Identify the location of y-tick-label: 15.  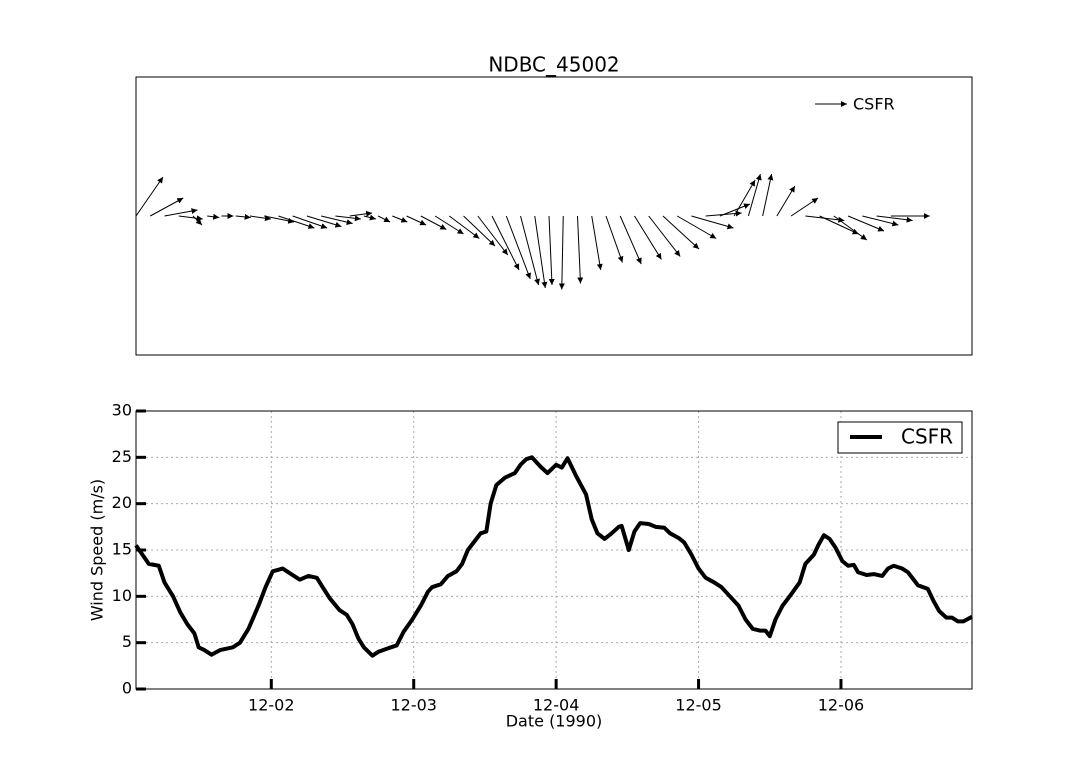
(122, 549).